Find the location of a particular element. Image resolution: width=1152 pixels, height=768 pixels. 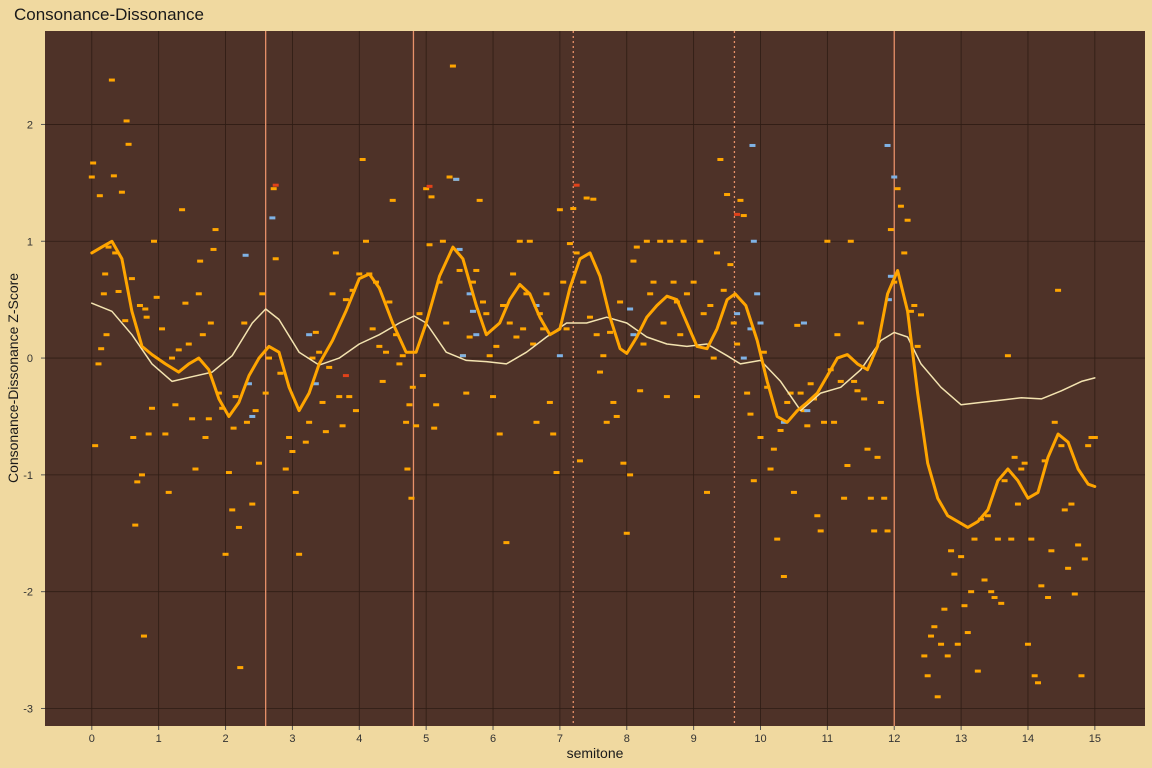

x-tick-label: 6 is located at coordinates (493, 739).